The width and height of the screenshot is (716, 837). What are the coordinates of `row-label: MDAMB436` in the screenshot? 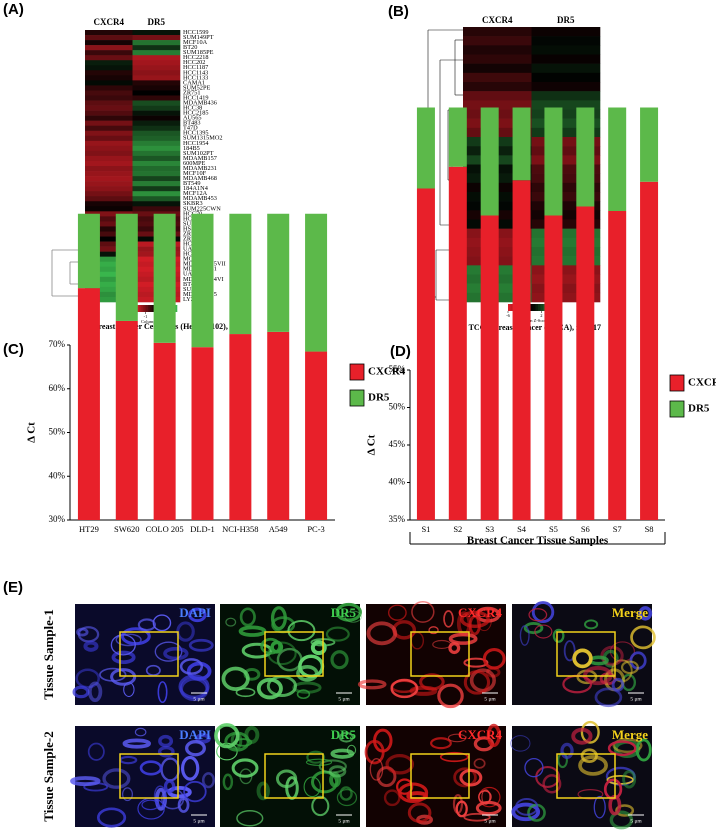 It's located at (200, 102).